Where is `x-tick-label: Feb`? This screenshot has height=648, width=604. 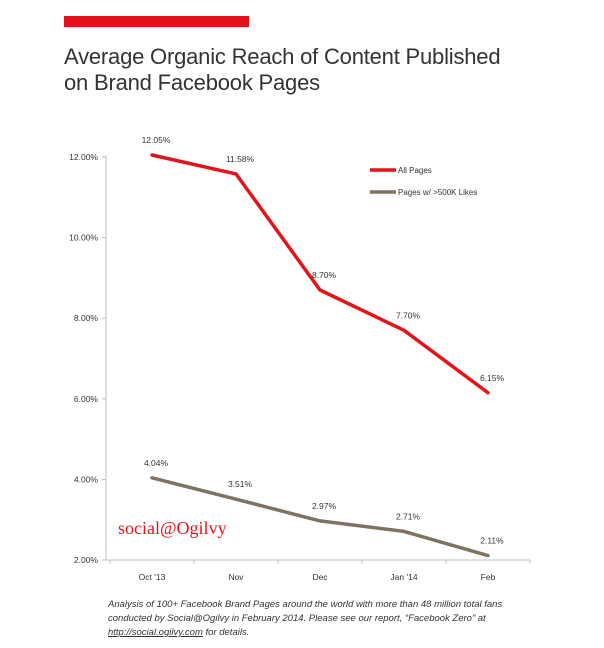
x-tick-label: Feb is located at coordinates (488, 577).